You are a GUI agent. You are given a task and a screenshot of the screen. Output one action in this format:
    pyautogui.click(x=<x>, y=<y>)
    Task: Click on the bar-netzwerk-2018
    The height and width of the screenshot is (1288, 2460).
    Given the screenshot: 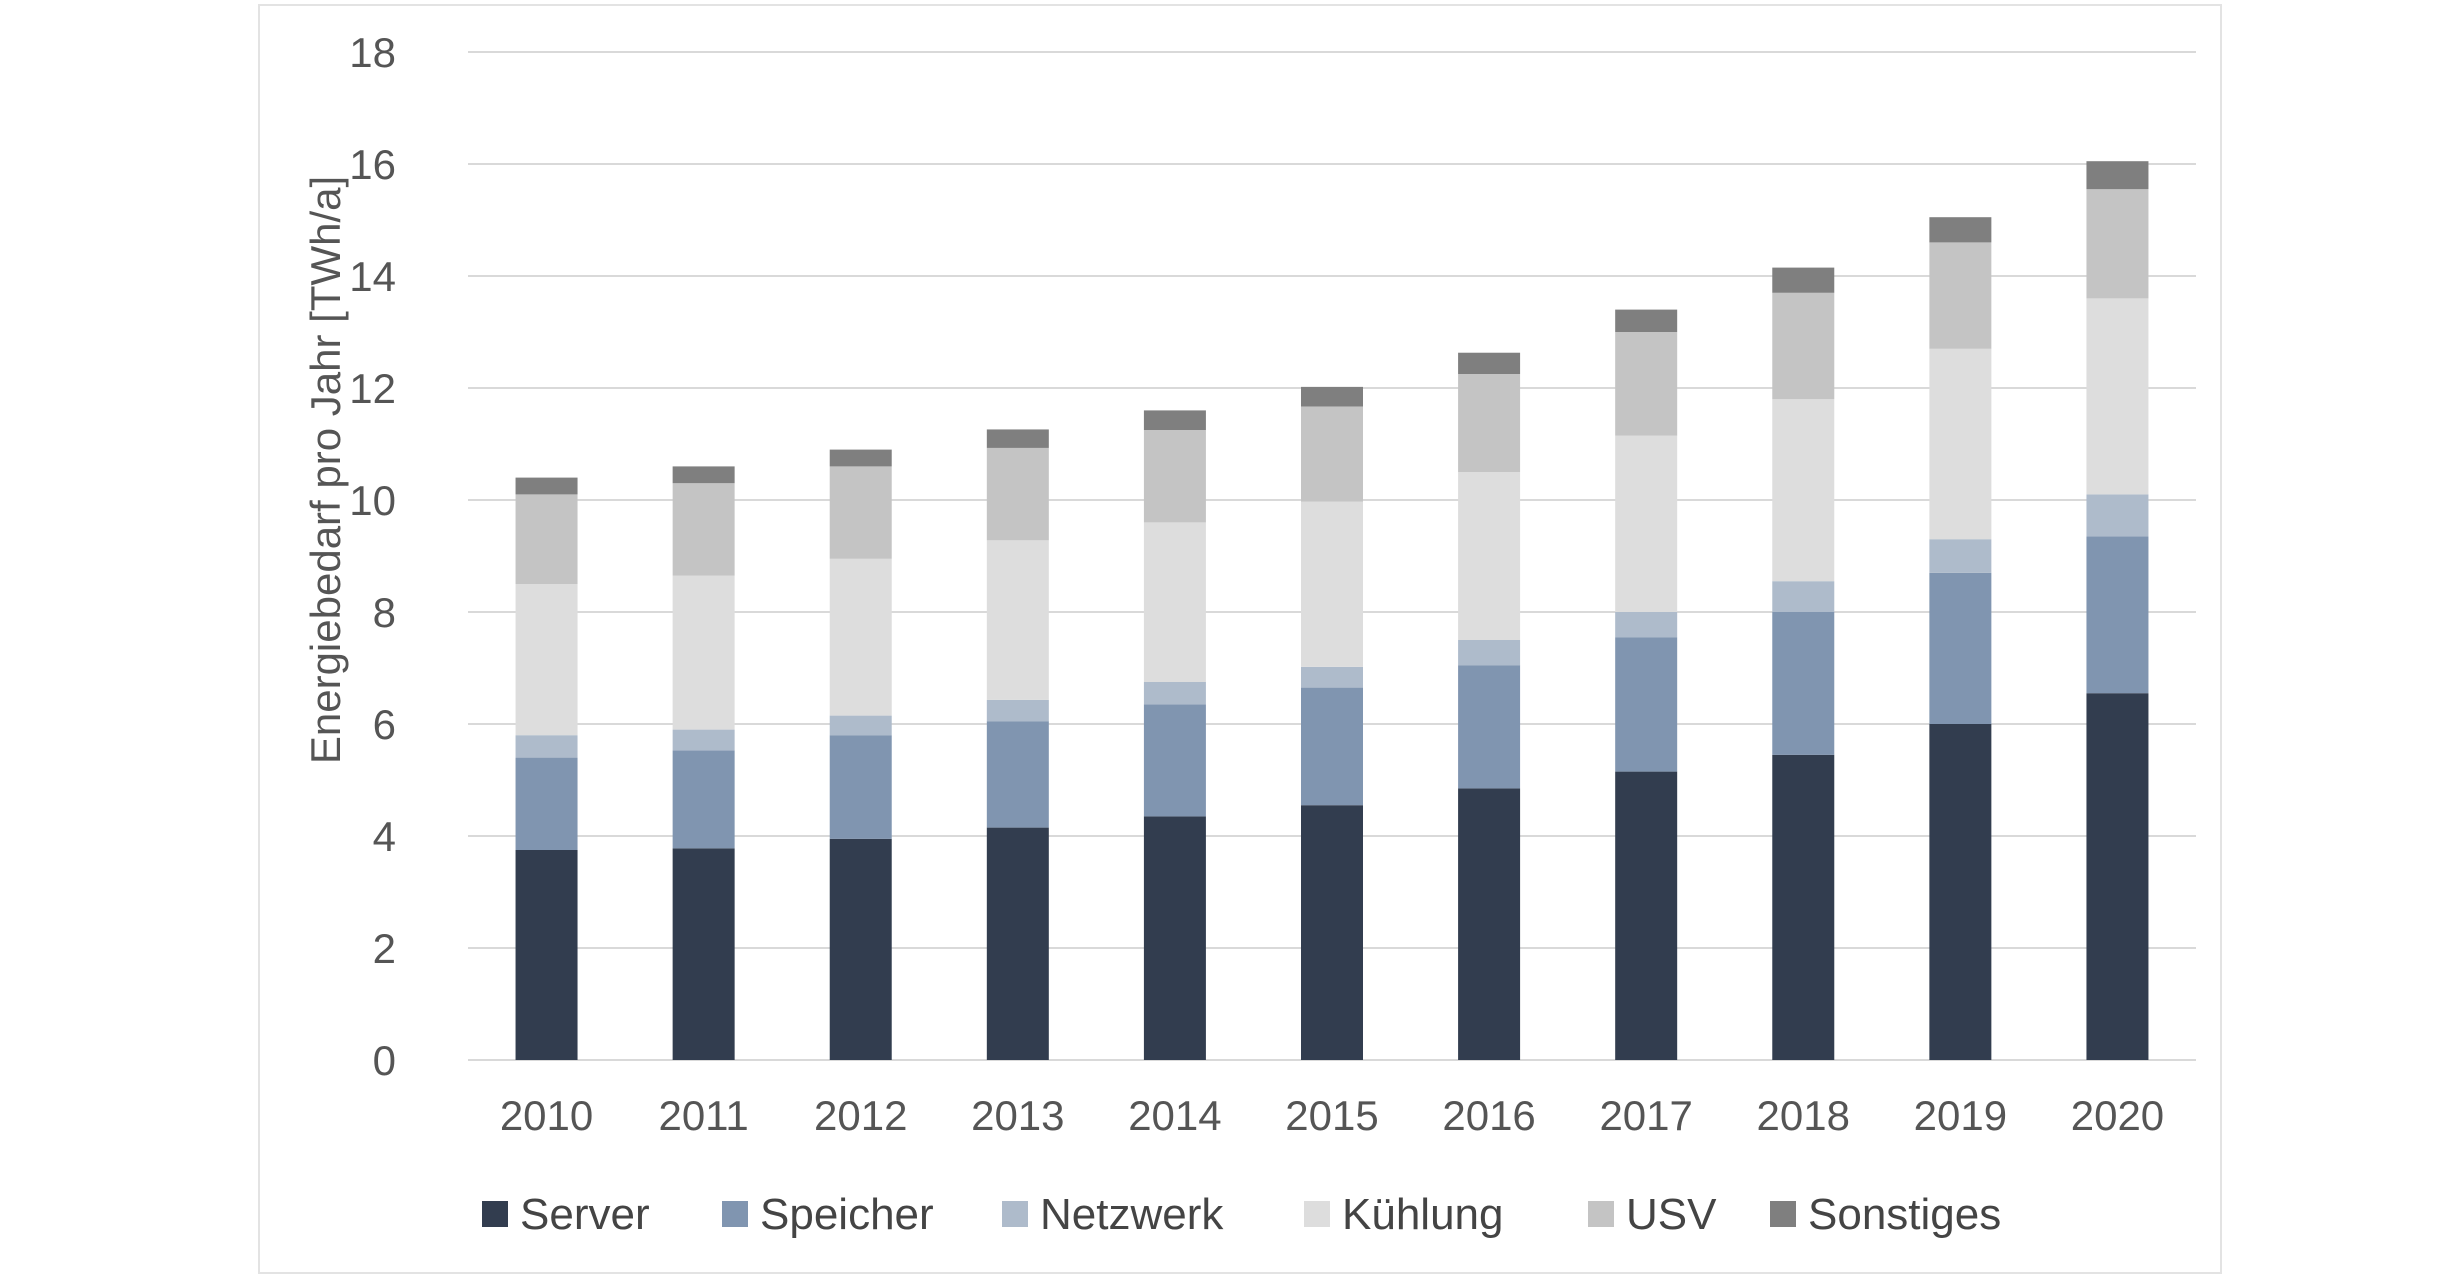 What is the action you would take?
    pyautogui.click(x=1803, y=596)
    